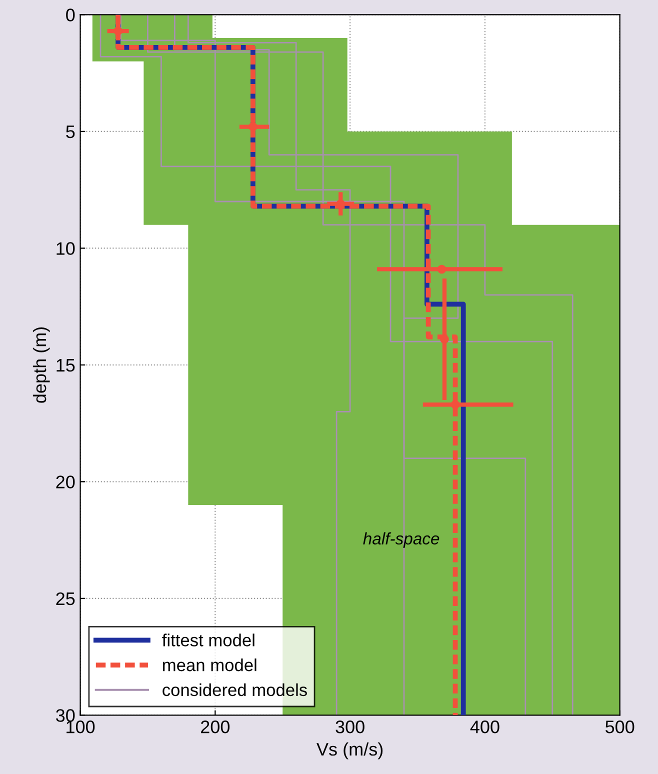  I want to click on y-axis-title: depth (m), so click(41, 365).